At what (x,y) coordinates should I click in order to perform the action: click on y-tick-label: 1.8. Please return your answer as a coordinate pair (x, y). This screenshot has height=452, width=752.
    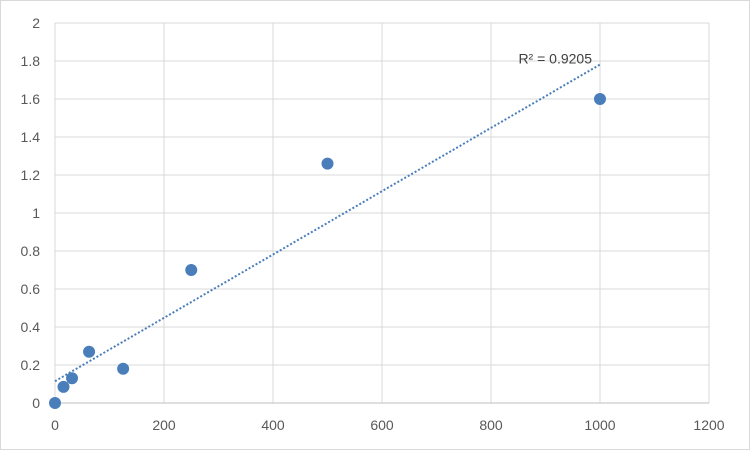
    Looking at the image, I should click on (31, 61).